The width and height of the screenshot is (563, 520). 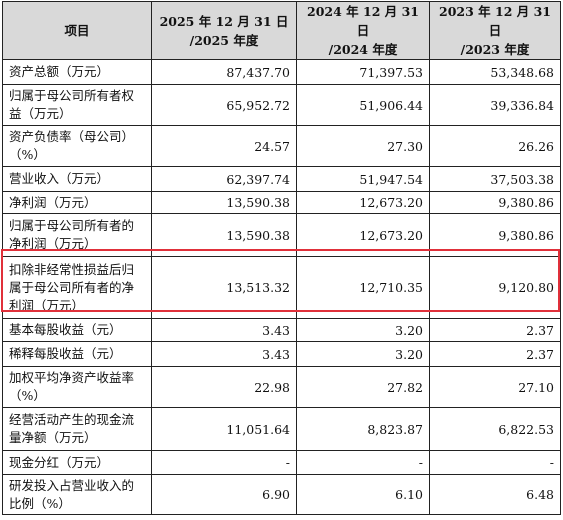 I want to click on header-2024: 2024 年 12 月 31 日 /2024 年度, so click(x=363, y=30).